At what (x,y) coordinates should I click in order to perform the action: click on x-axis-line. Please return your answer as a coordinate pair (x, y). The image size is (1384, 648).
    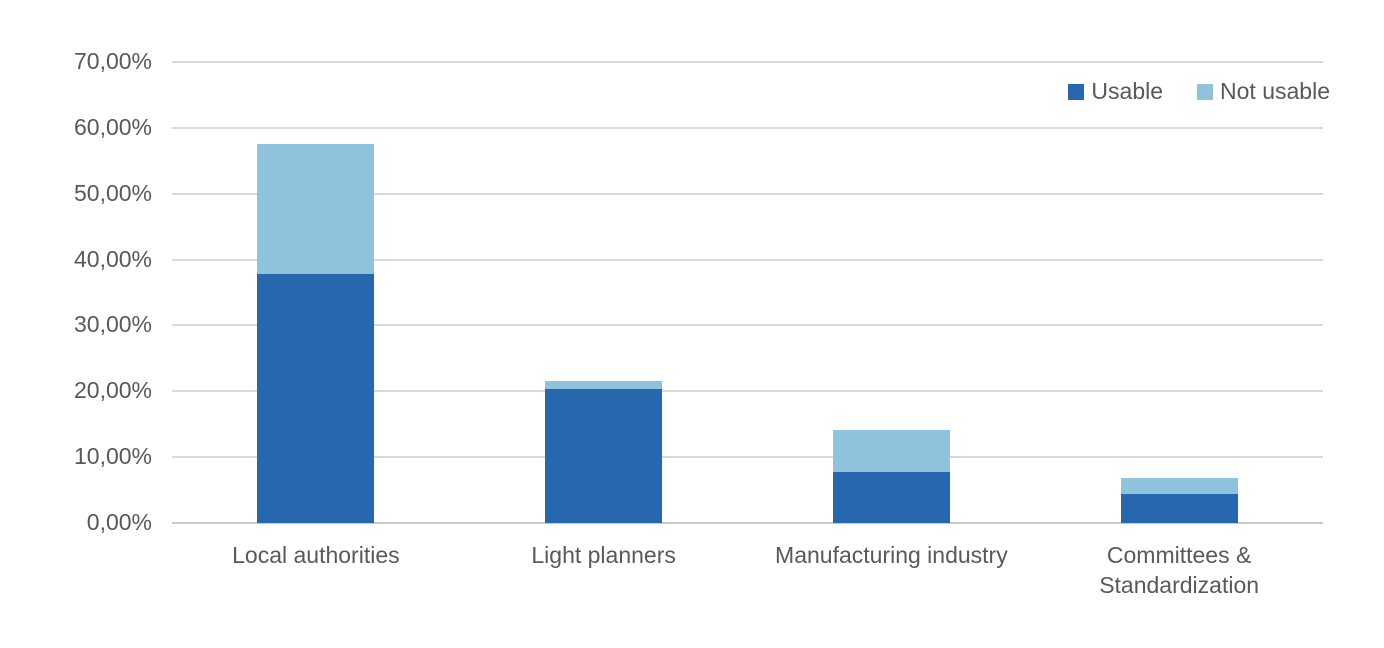
    Looking at the image, I should click on (747, 523).